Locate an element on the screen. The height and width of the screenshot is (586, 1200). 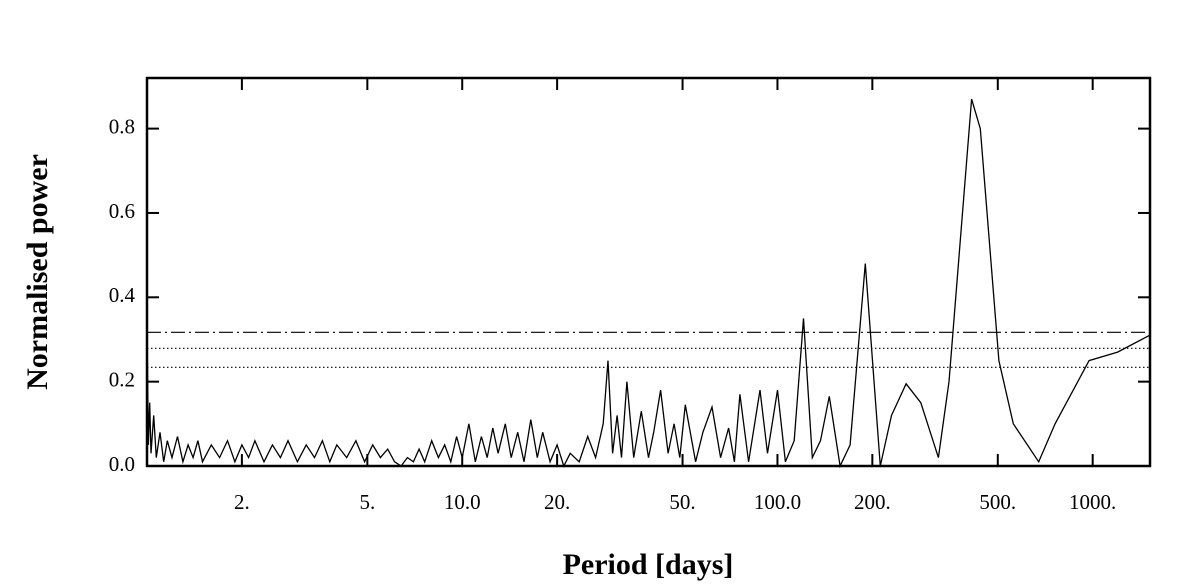
y-tick-label: 0.2 is located at coordinates (122, 379).